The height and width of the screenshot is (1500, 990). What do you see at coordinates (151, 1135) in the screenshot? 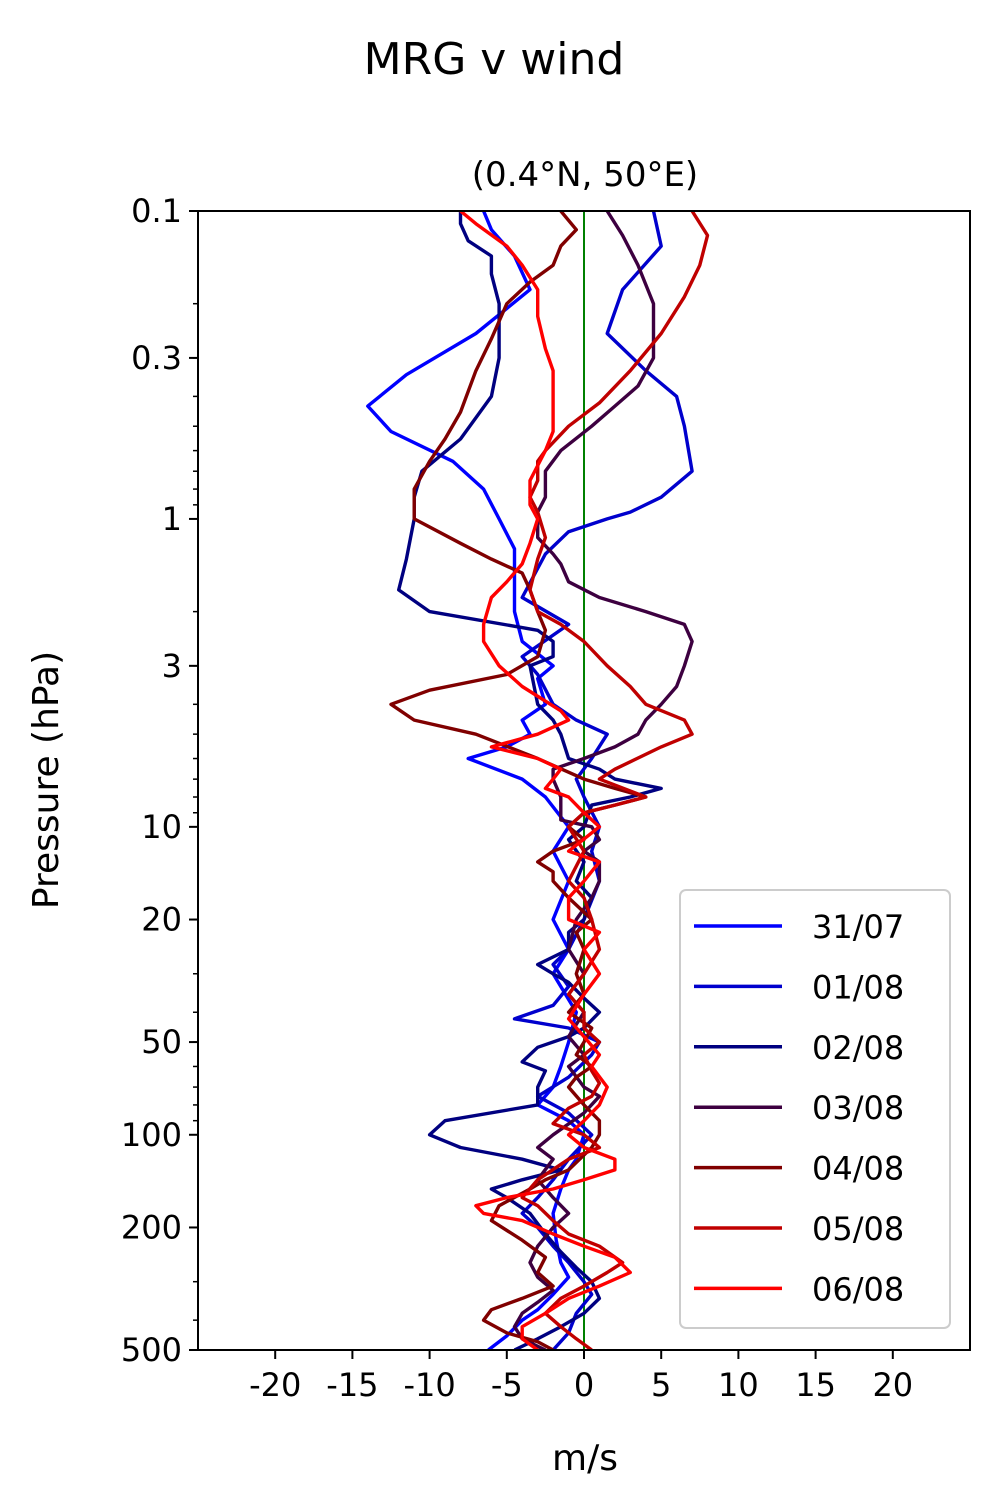
I see `y-tick-label: 100` at bounding box center [151, 1135].